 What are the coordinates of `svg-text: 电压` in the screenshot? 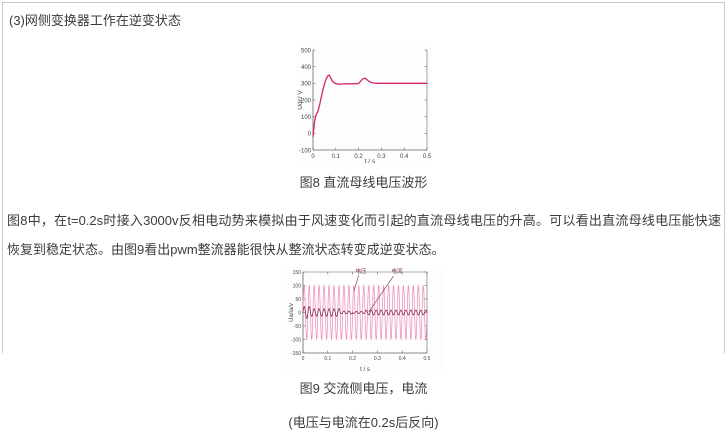 It's located at (362, 271).